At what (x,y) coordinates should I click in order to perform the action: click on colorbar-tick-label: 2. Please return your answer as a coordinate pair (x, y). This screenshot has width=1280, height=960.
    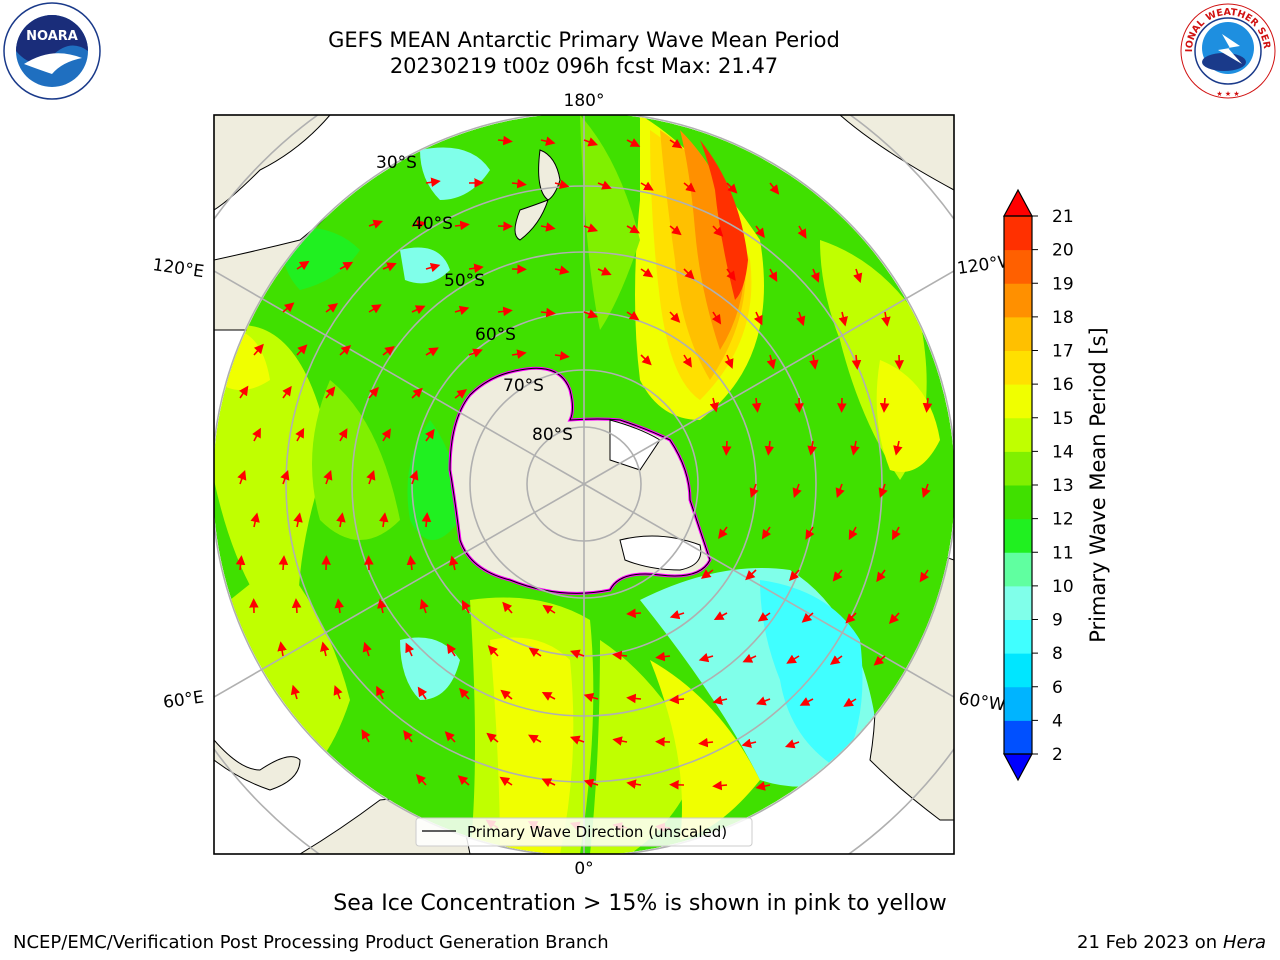
    Looking at the image, I should click on (1057, 755).